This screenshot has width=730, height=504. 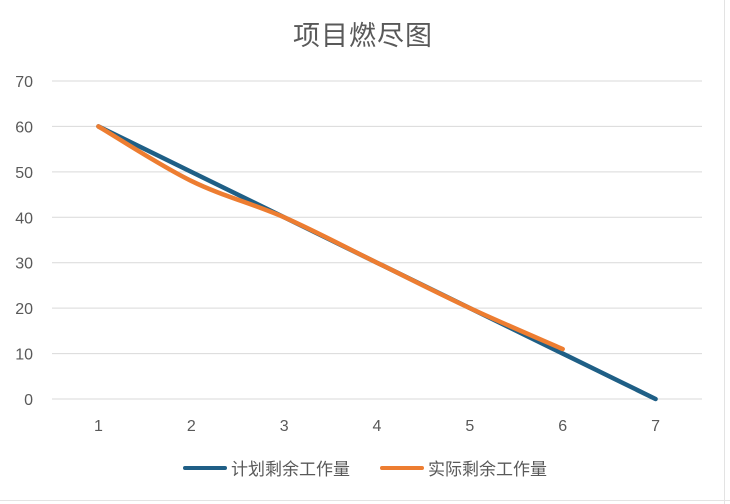 I want to click on y-tick-label: 70, so click(x=24, y=82).